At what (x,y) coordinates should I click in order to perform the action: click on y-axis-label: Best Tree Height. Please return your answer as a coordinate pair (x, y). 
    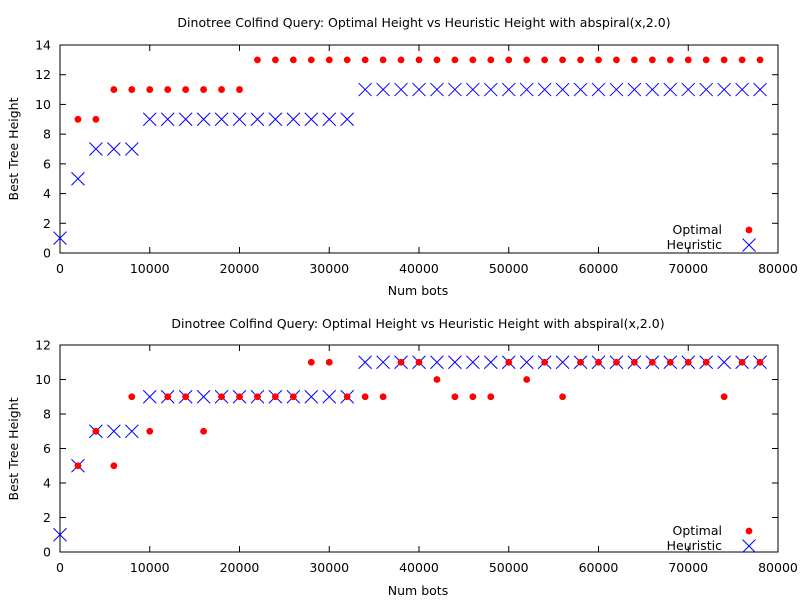
    Looking at the image, I should click on (13, 148).